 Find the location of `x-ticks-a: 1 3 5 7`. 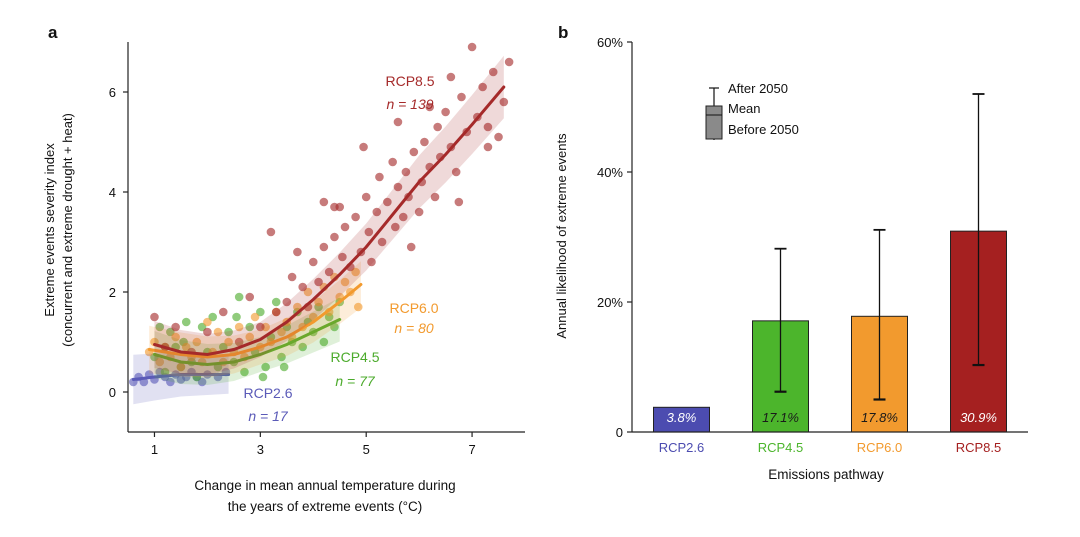

x-ticks-a: 1 3 5 7 is located at coordinates (313, 444).